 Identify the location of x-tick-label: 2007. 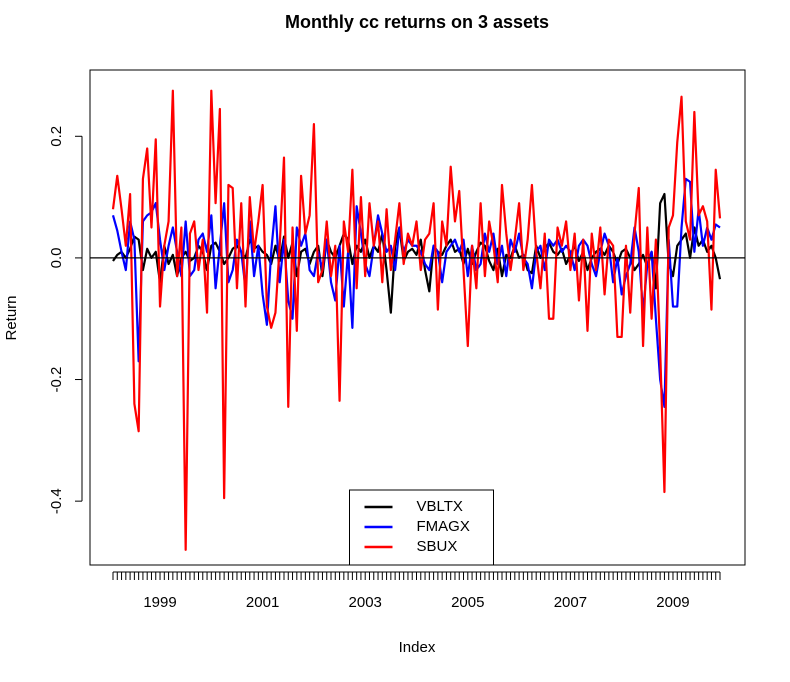
(570, 602).